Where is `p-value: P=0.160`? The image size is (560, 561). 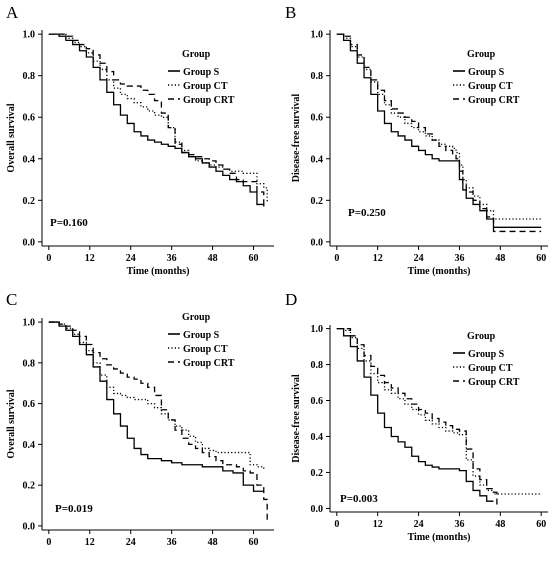 p-value: P=0.160 is located at coordinates (69, 223).